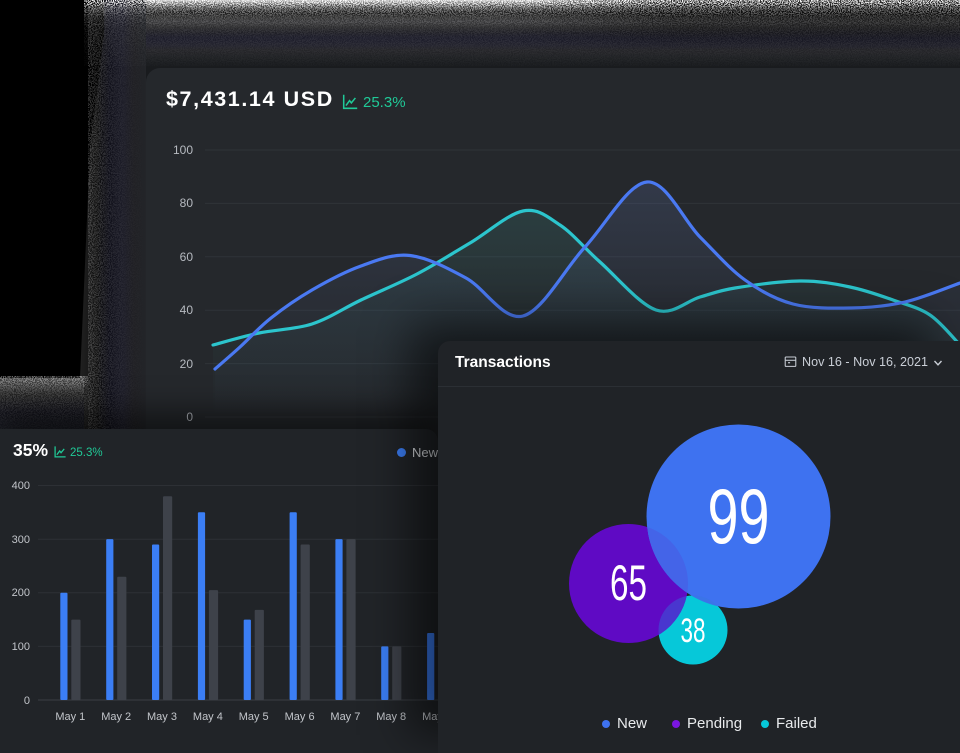  What do you see at coordinates (21, 593) in the screenshot?
I see `svg-text: 200` at bounding box center [21, 593].